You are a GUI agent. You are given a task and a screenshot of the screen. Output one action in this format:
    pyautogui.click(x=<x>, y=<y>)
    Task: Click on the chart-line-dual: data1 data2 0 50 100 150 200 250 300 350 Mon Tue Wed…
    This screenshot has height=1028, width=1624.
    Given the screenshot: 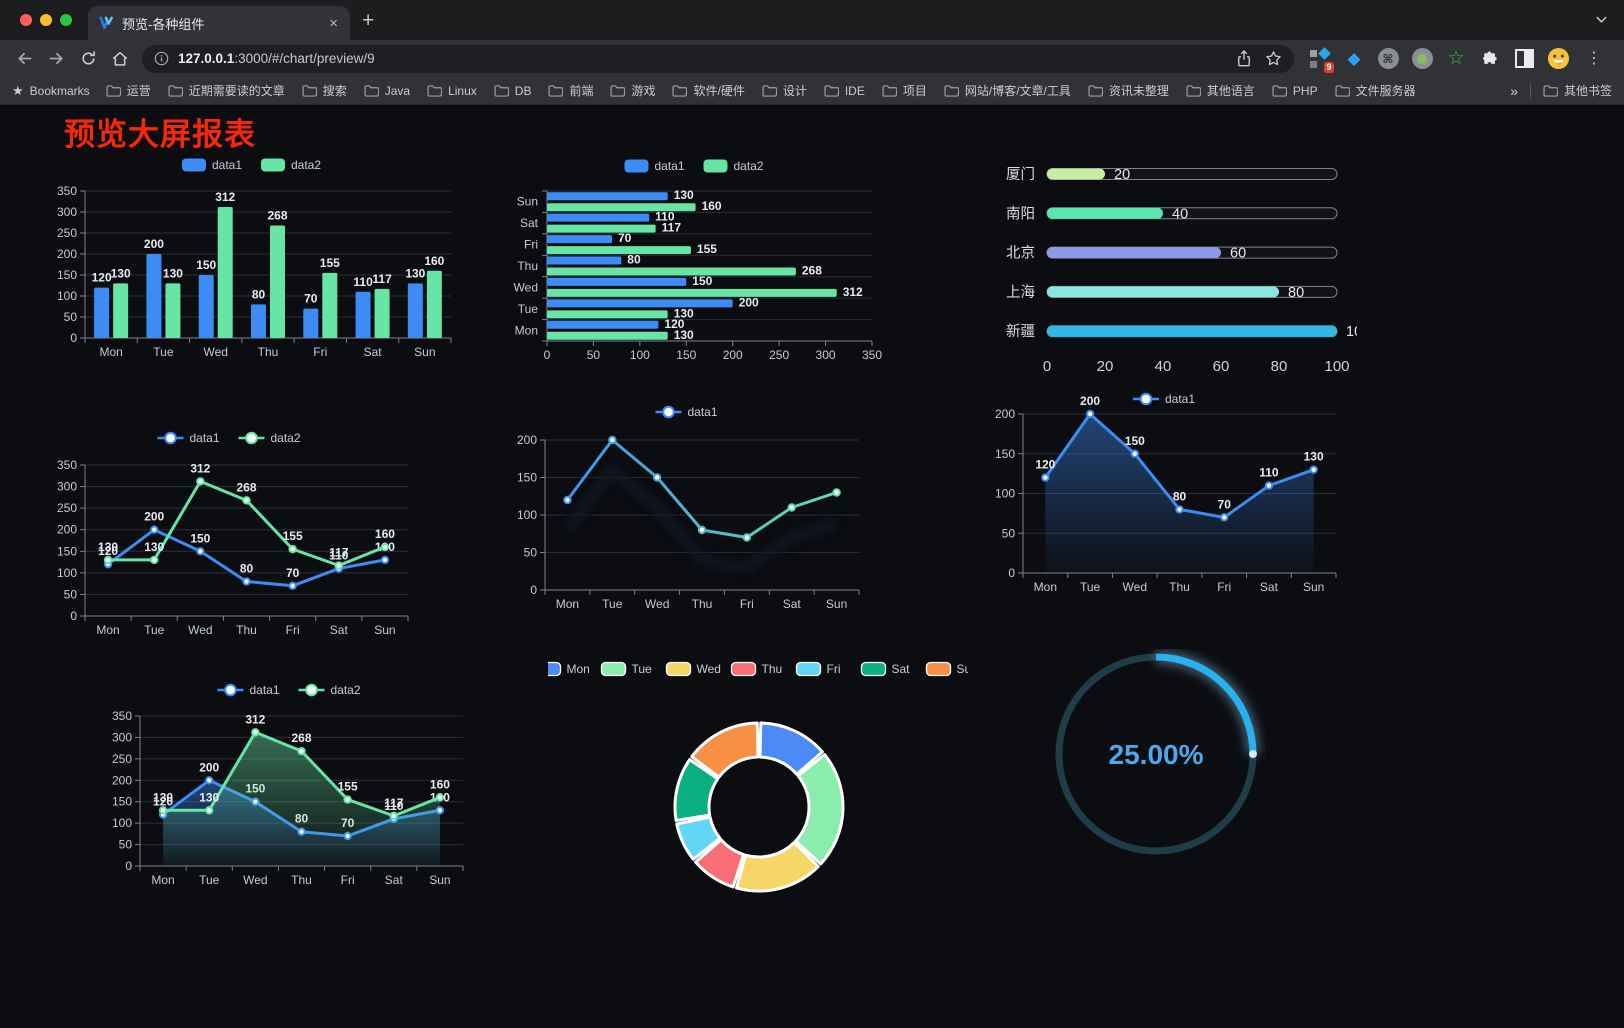 What is the action you would take?
    pyautogui.click(x=232, y=535)
    